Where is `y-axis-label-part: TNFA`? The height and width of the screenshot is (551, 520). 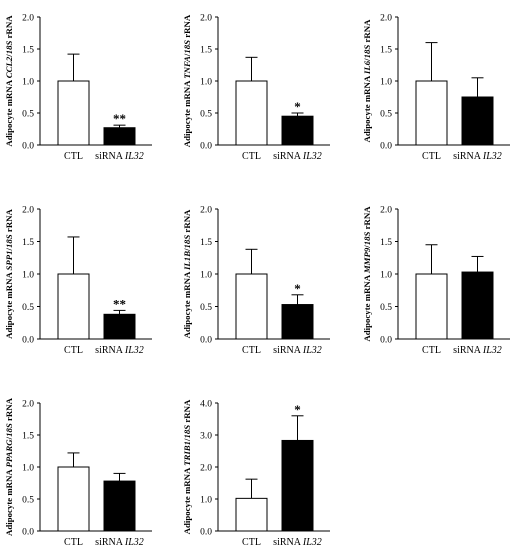 y-axis-label-part: TNFA is located at coordinates (187, 67).